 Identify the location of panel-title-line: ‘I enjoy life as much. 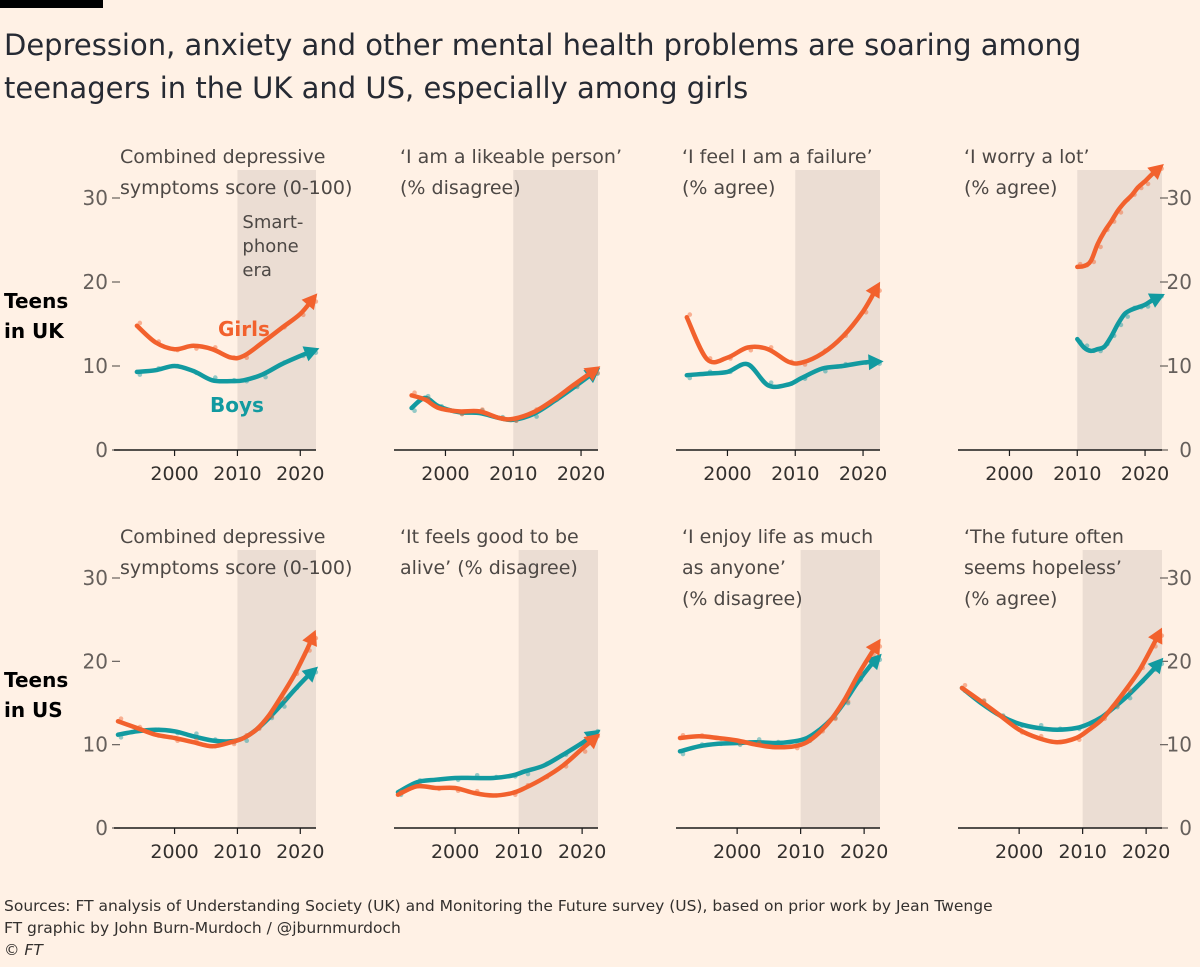
(777, 537).